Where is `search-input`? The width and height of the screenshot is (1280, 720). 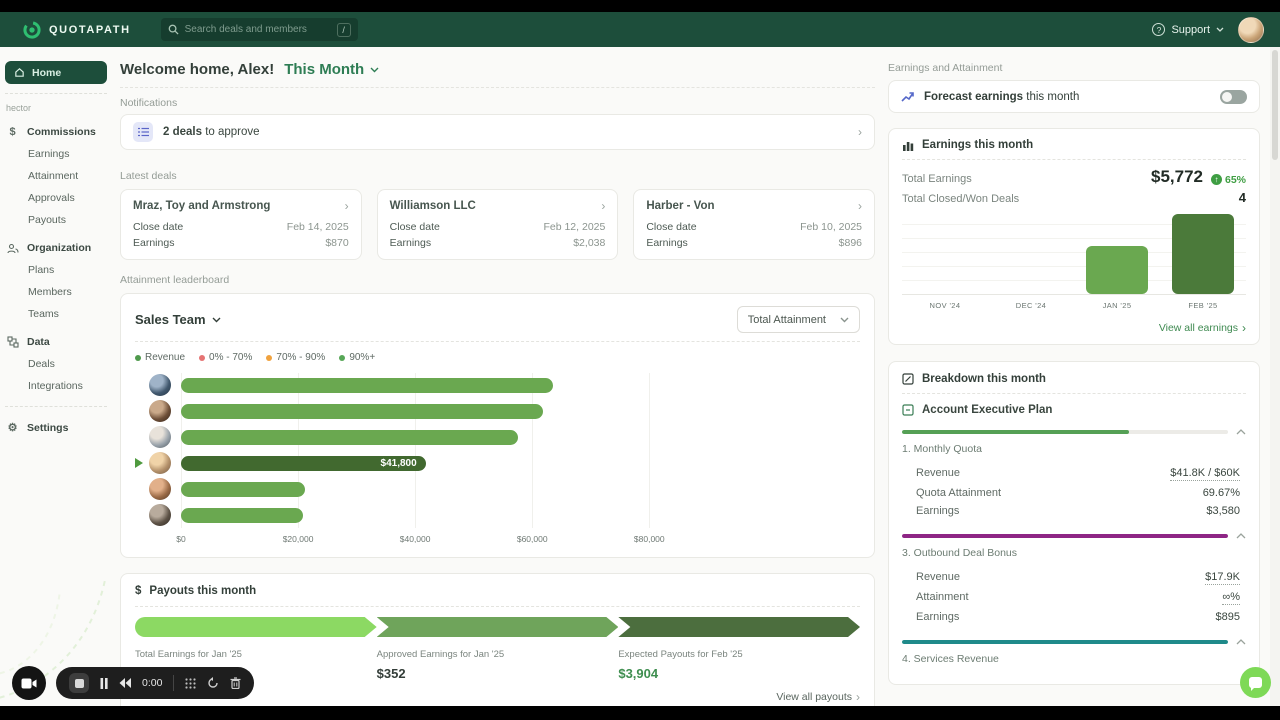 search-input is located at coordinates (257, 29).